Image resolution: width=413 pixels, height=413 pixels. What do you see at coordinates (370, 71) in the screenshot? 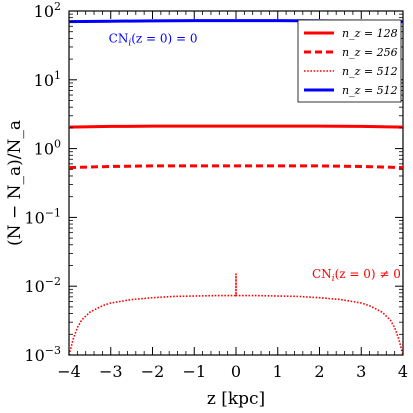
I see `legend-label-3: n_z = 512` at bounding box center [370, 71].